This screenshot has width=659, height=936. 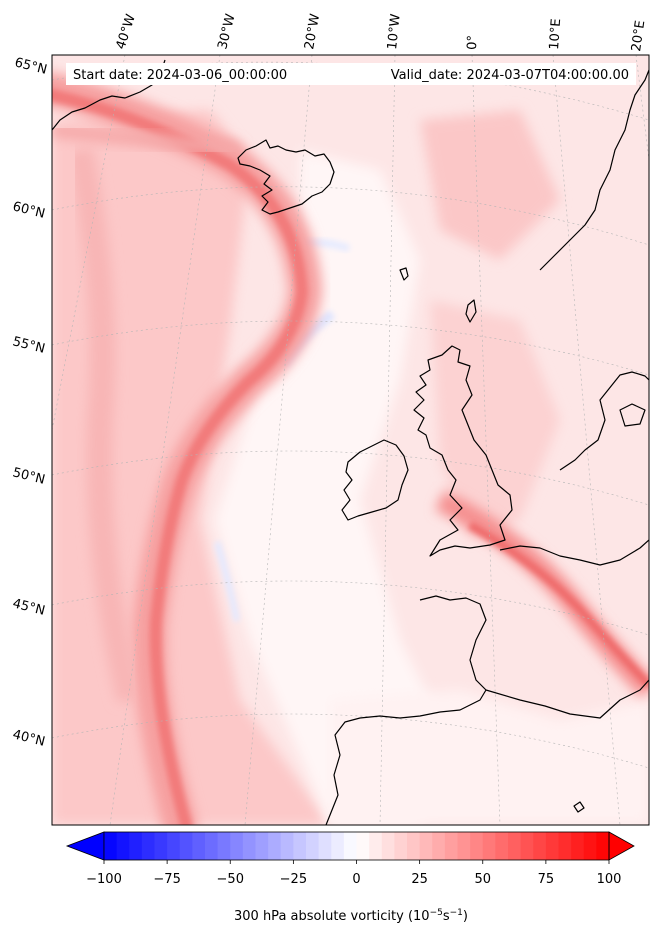 I want to click on lat-label-60n: 60°N, so click(x=28, y=210).